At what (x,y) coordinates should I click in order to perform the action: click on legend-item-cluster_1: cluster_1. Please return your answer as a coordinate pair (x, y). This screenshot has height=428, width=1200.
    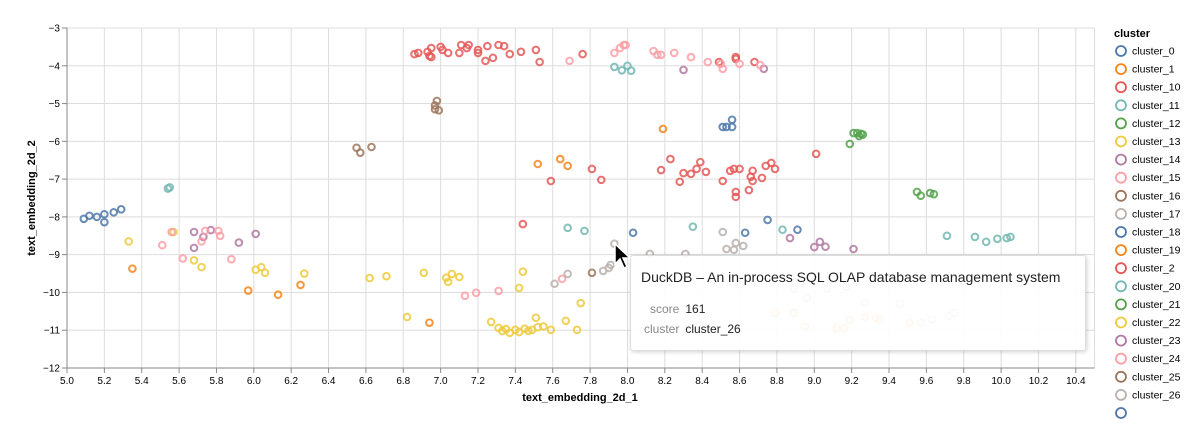
    Looking at the image, I should click on (1145, 69).